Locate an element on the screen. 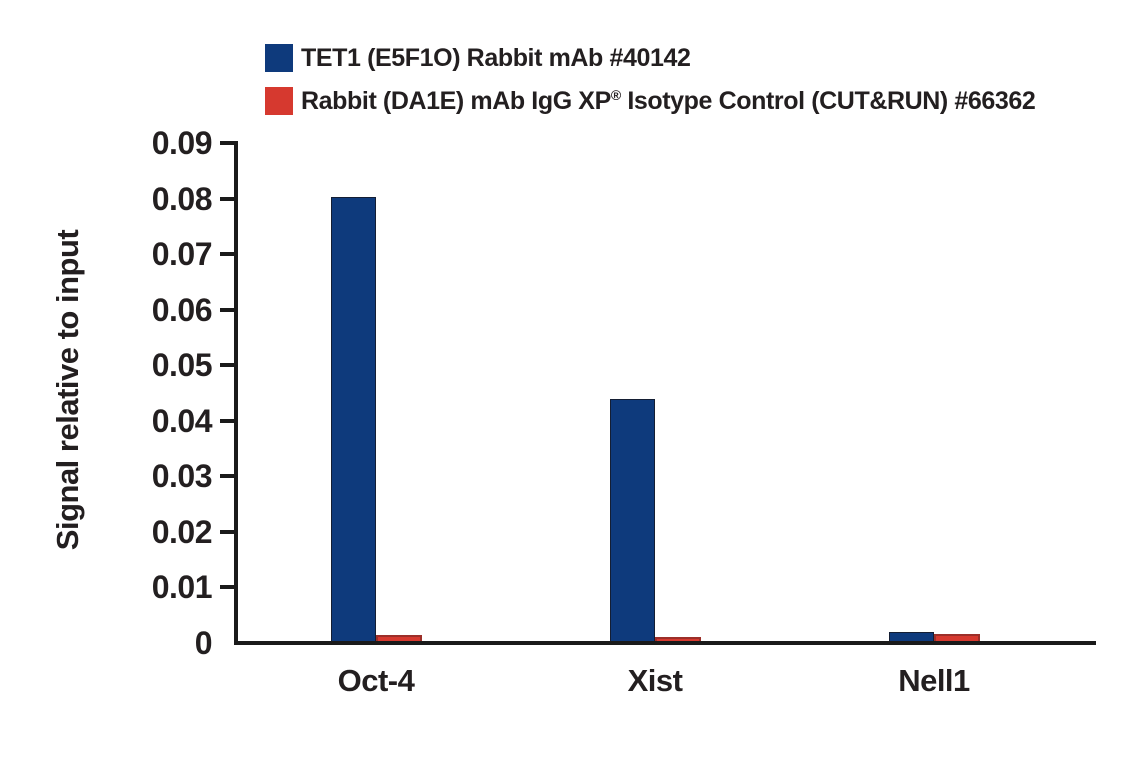 Image resolution: width=1141 pixels, height=768 pixels. legend-item-tet1: TET1 (E5F1O) Rabbit mAb #40142 is located at coordinates (650, 58).